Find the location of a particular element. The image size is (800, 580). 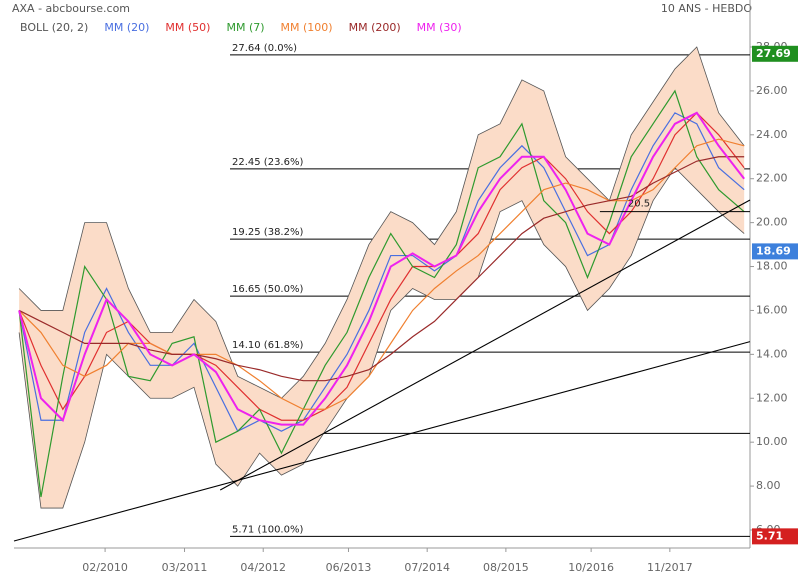

x-tick-label: 04/2012 is located at coordinates (263, 567).